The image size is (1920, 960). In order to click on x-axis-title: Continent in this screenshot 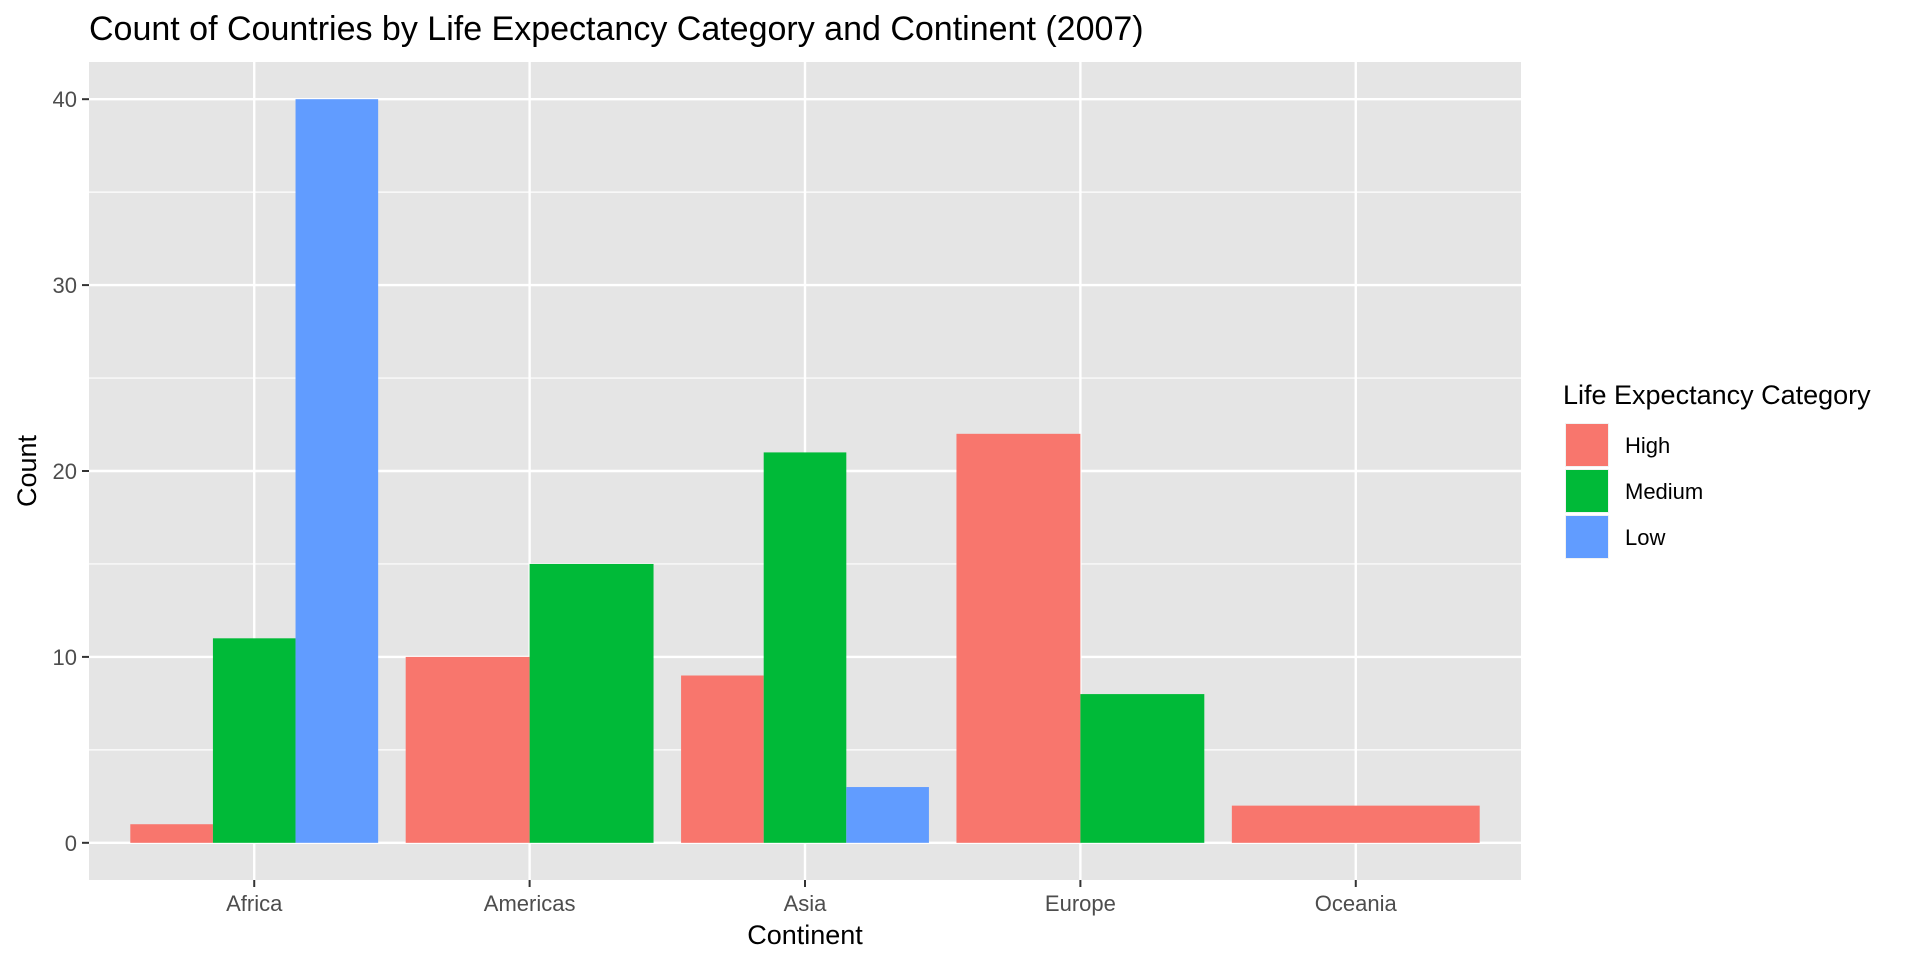, I will do `click(805, 935)`.